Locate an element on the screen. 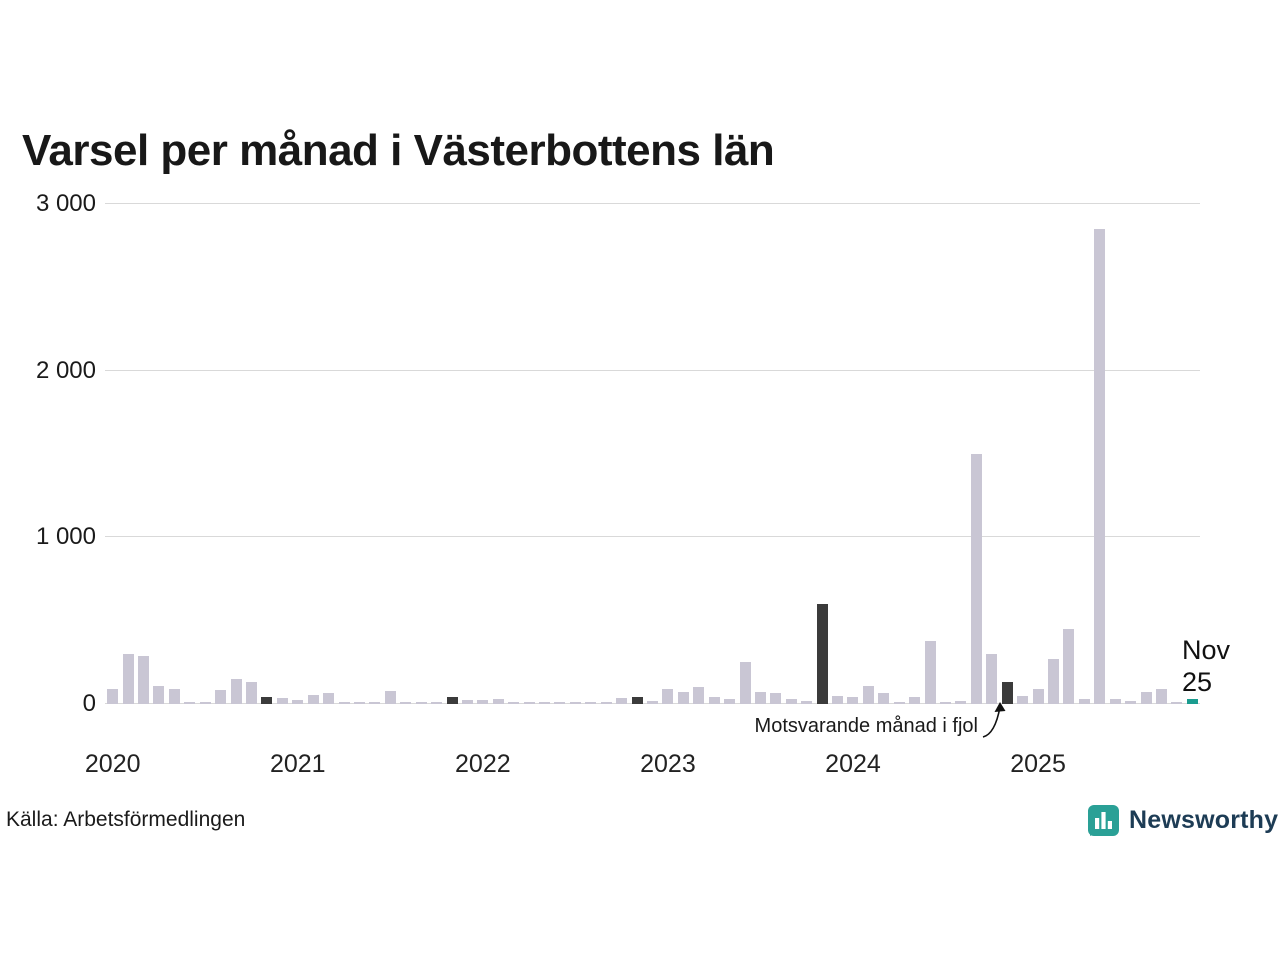 The image size is (1280, 960). x-axis-year-label: 2021 is located at coordinates (297, 764).